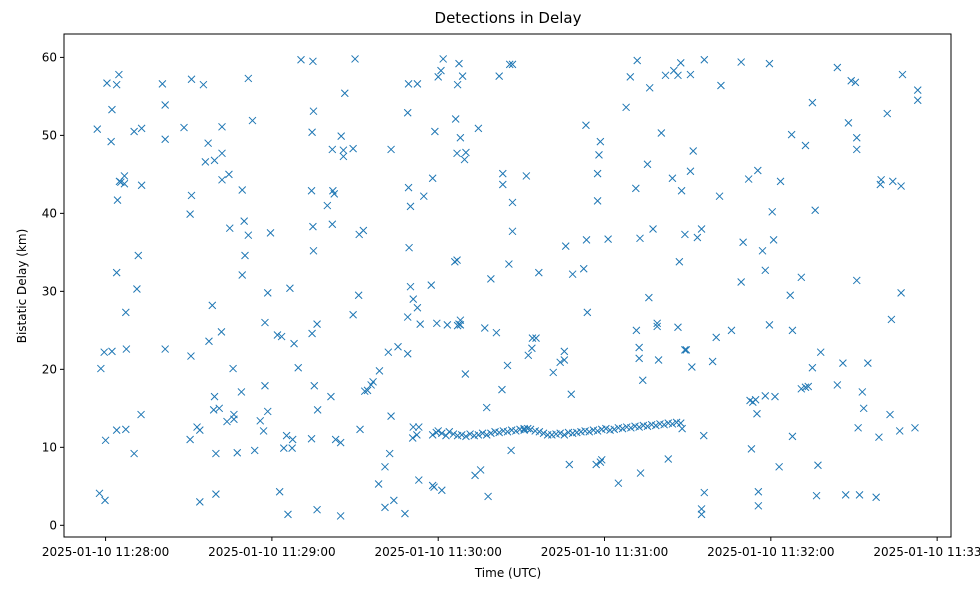 The image size is (980, 590). Describe the element at coordinates (437, 552) in the screenshot. I see `x-tick-label: 2025-01-10 11:30:00` at that location.